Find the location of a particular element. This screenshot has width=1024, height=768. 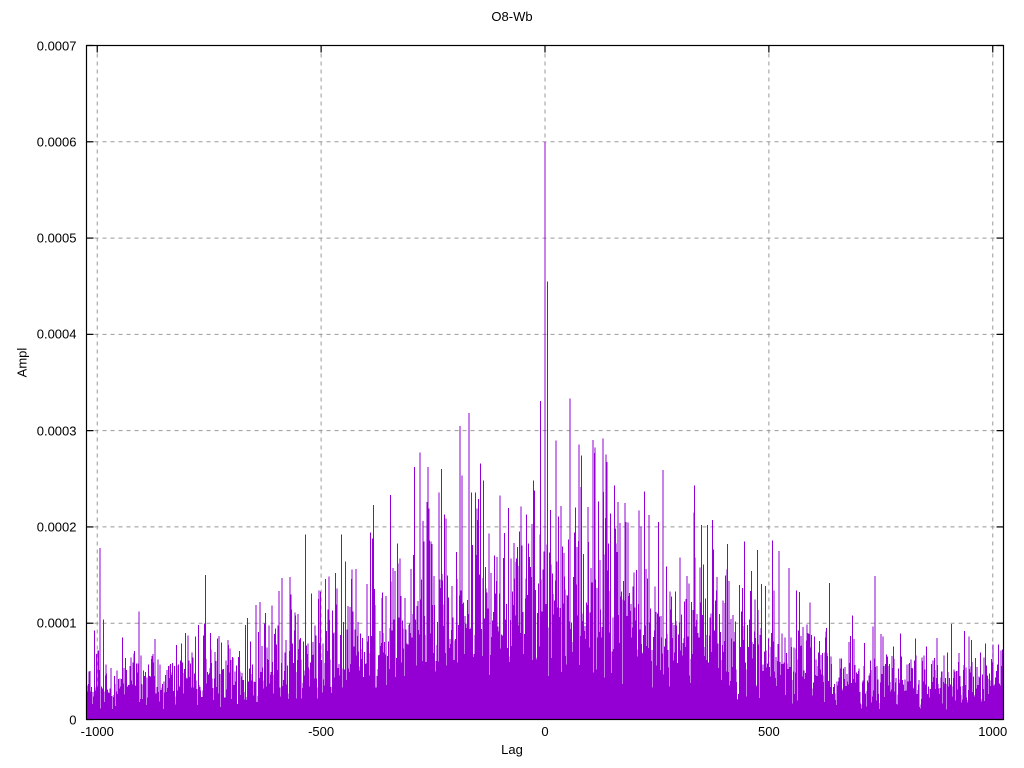

y-tick-label: 0.0004 is located at coordinates (56, 334).